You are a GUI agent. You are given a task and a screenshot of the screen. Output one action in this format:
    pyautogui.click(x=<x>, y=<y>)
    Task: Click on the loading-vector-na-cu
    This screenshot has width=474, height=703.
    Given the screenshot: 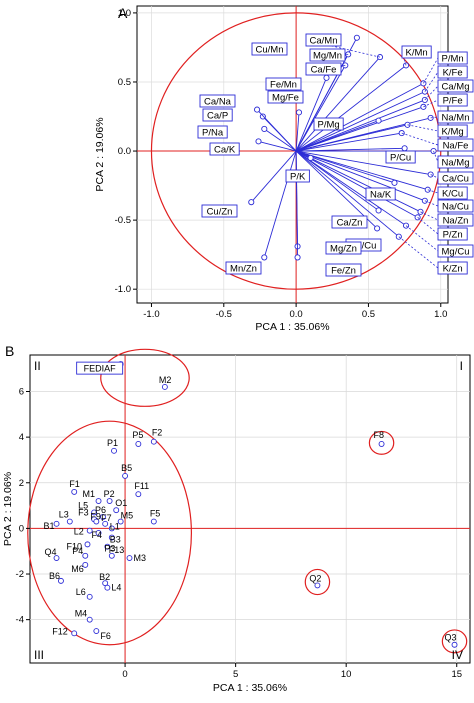 What is the action you would take?
    pyautogui.click(x=360, y=176)
    